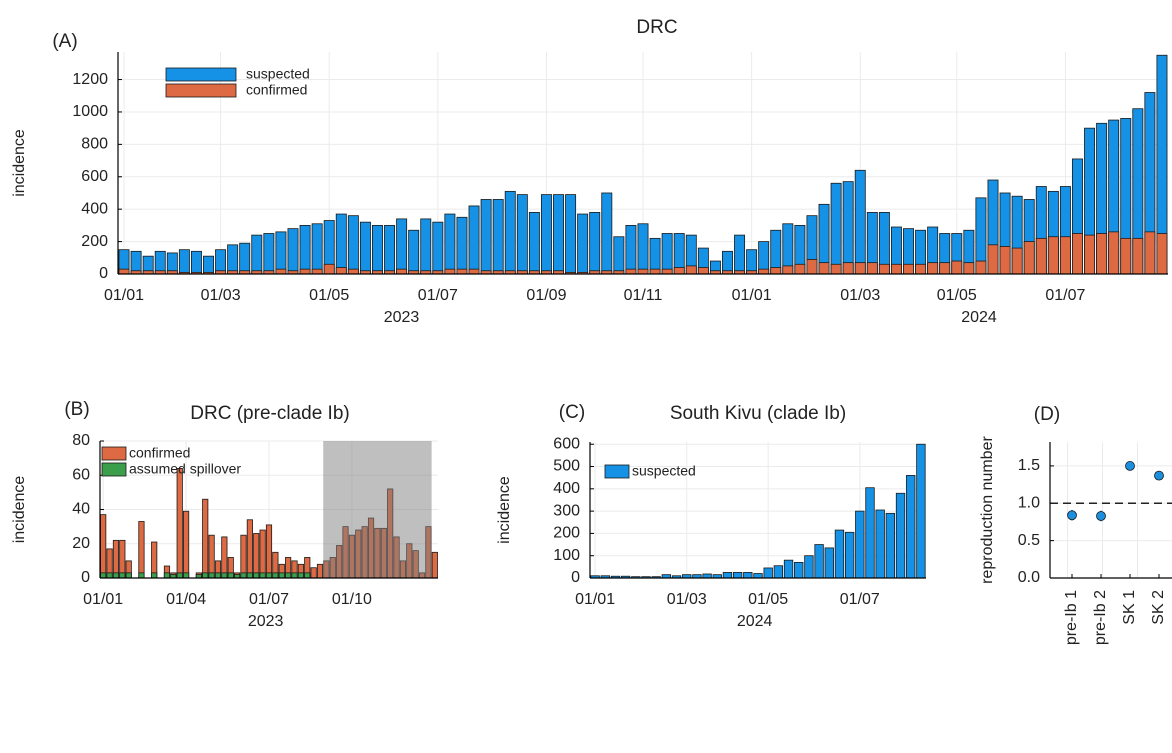 This screenshot has height=753, width=1172. I want to click on y-axis-label: reproduction number, so click(987, 510).